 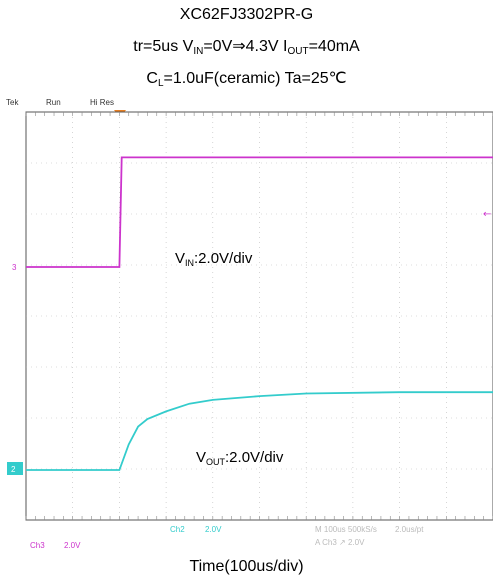 What do you see at coordinates (53, 102) in the screenshot?
I see `scope-run-state: Run` at bounding box center [53, 102].